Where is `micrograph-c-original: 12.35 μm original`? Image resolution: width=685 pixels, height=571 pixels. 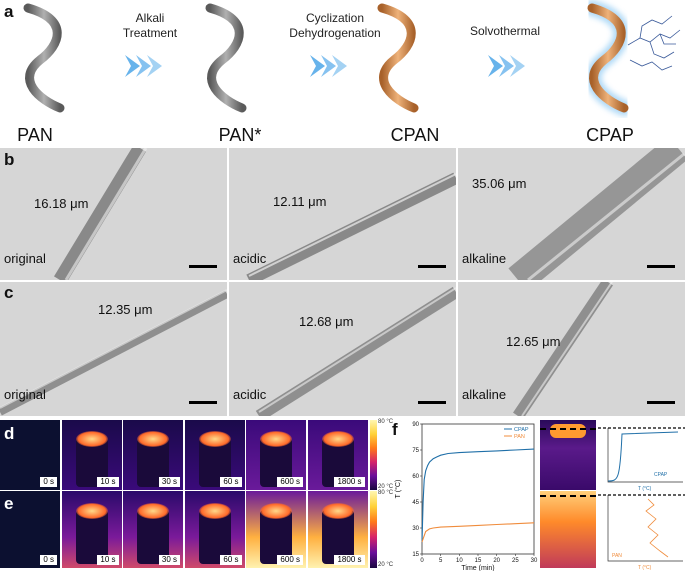 micrograph-c-original: 12.35 μm original is located at coordinates (113, 349).